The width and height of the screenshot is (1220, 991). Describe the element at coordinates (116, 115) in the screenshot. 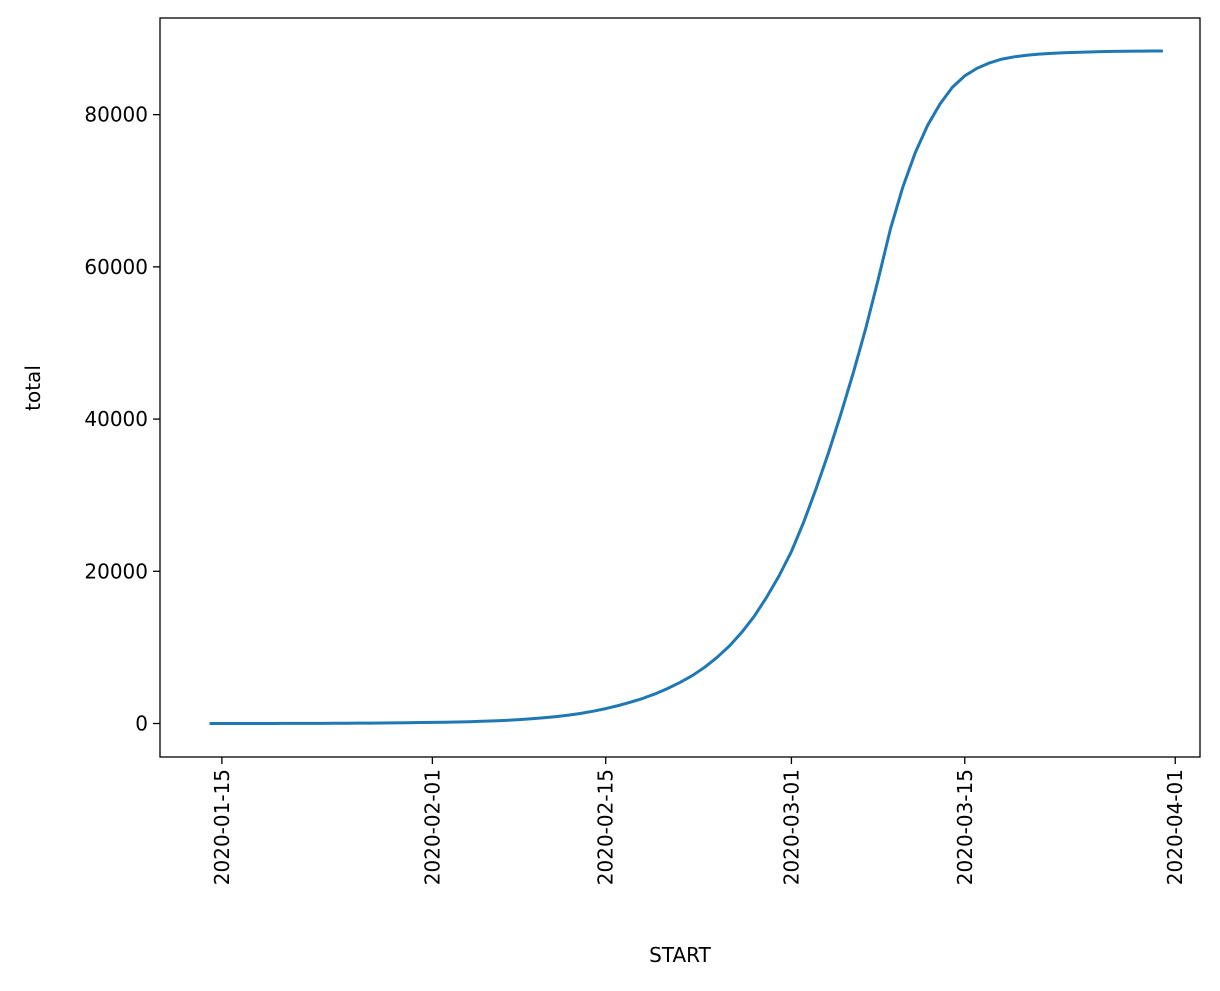

I see `y-tick-label: 80000` at that location.